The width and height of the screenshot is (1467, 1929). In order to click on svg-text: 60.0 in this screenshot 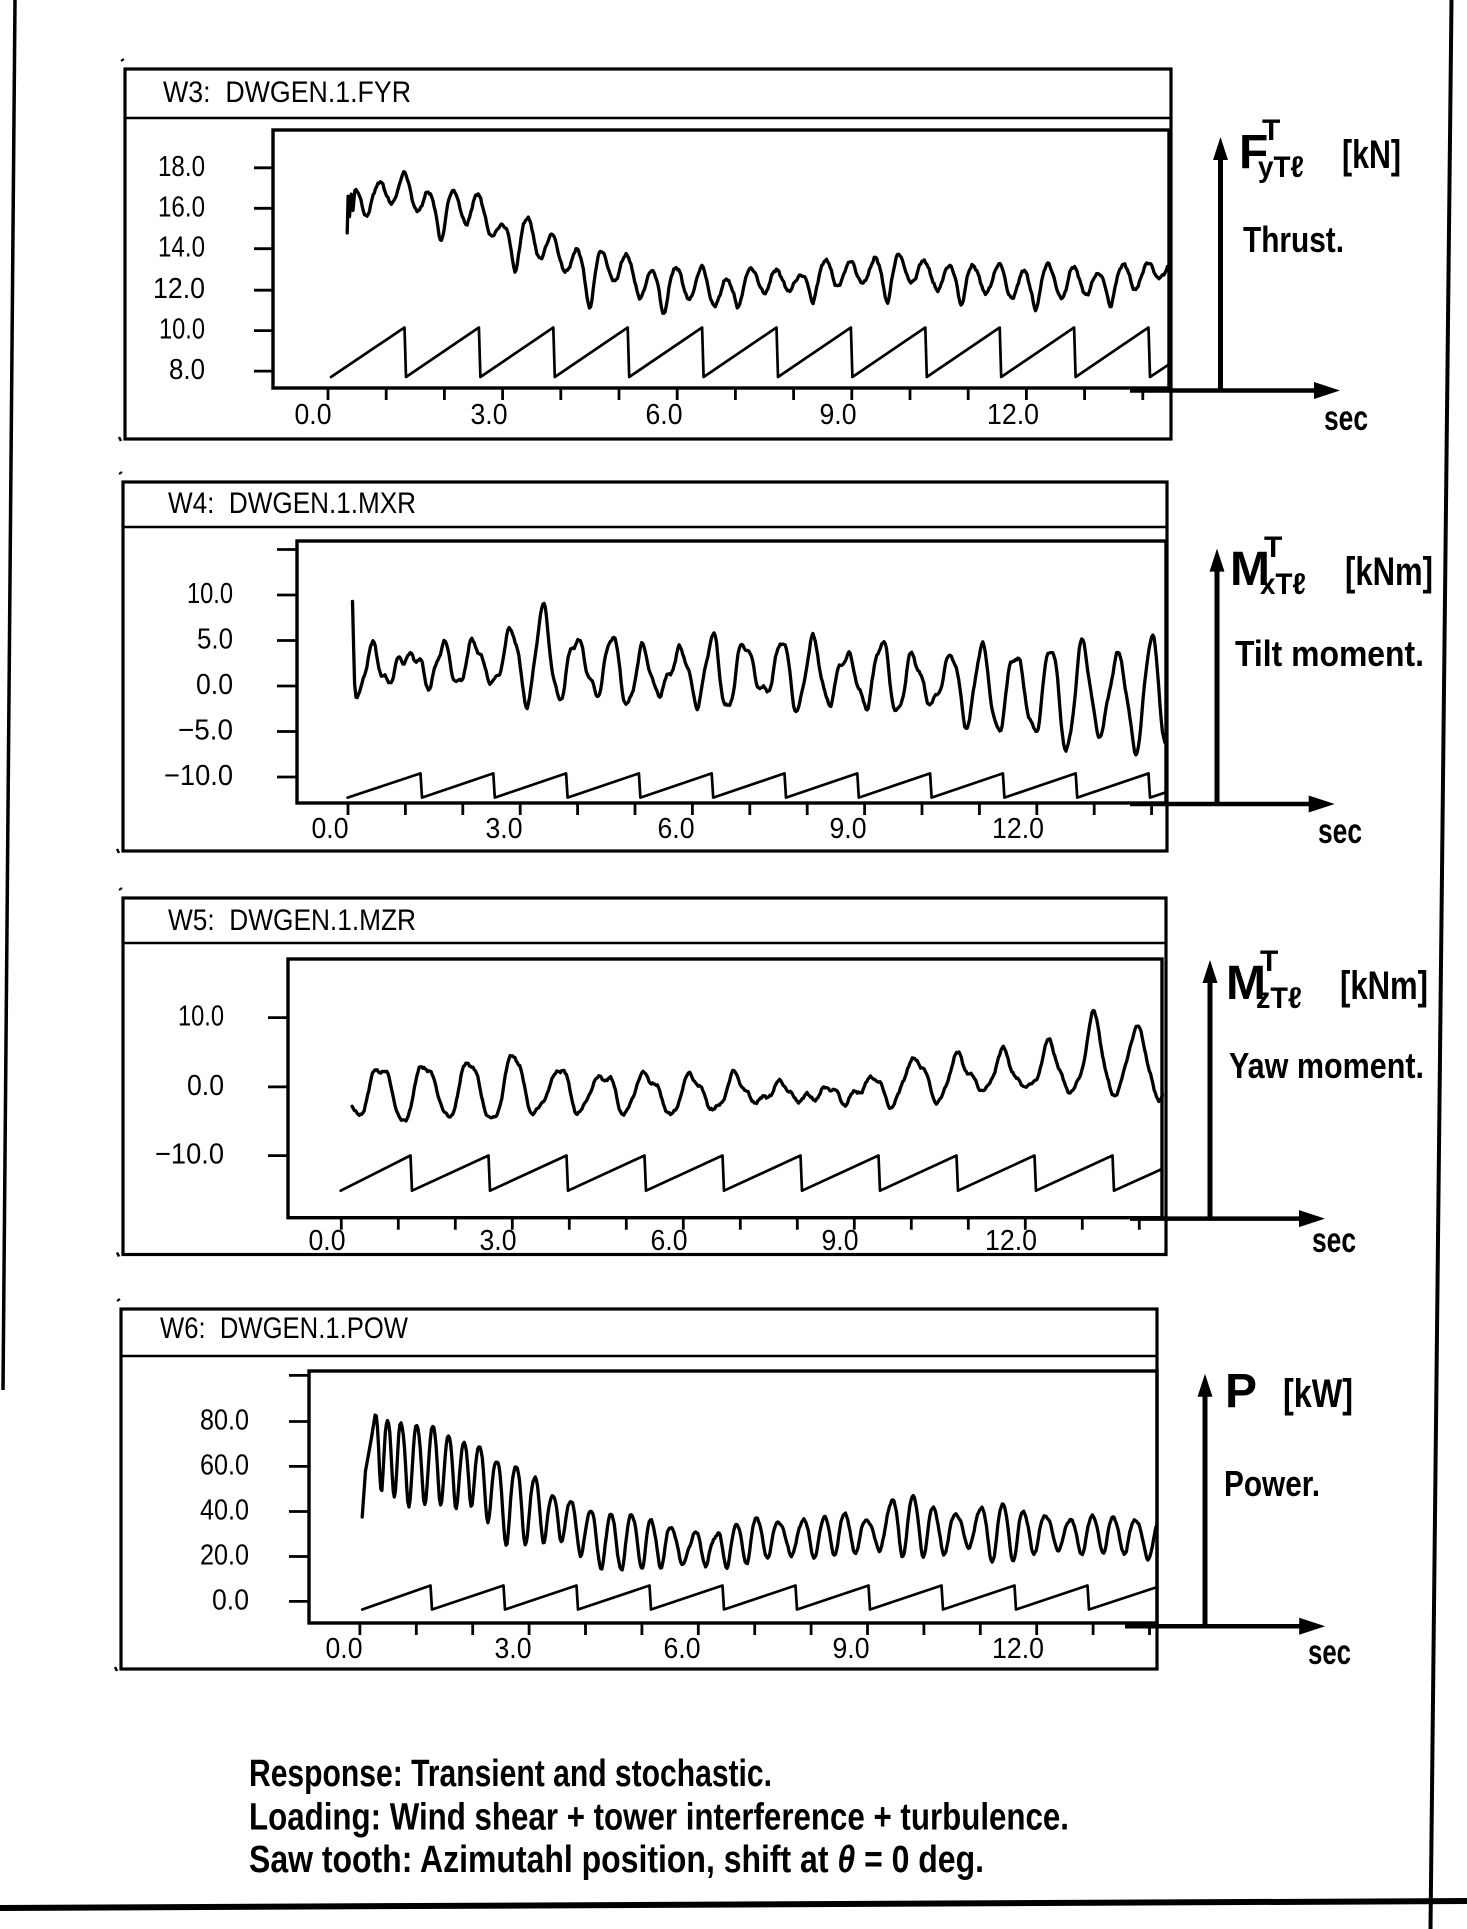, I will do `click(224, 1465)`.